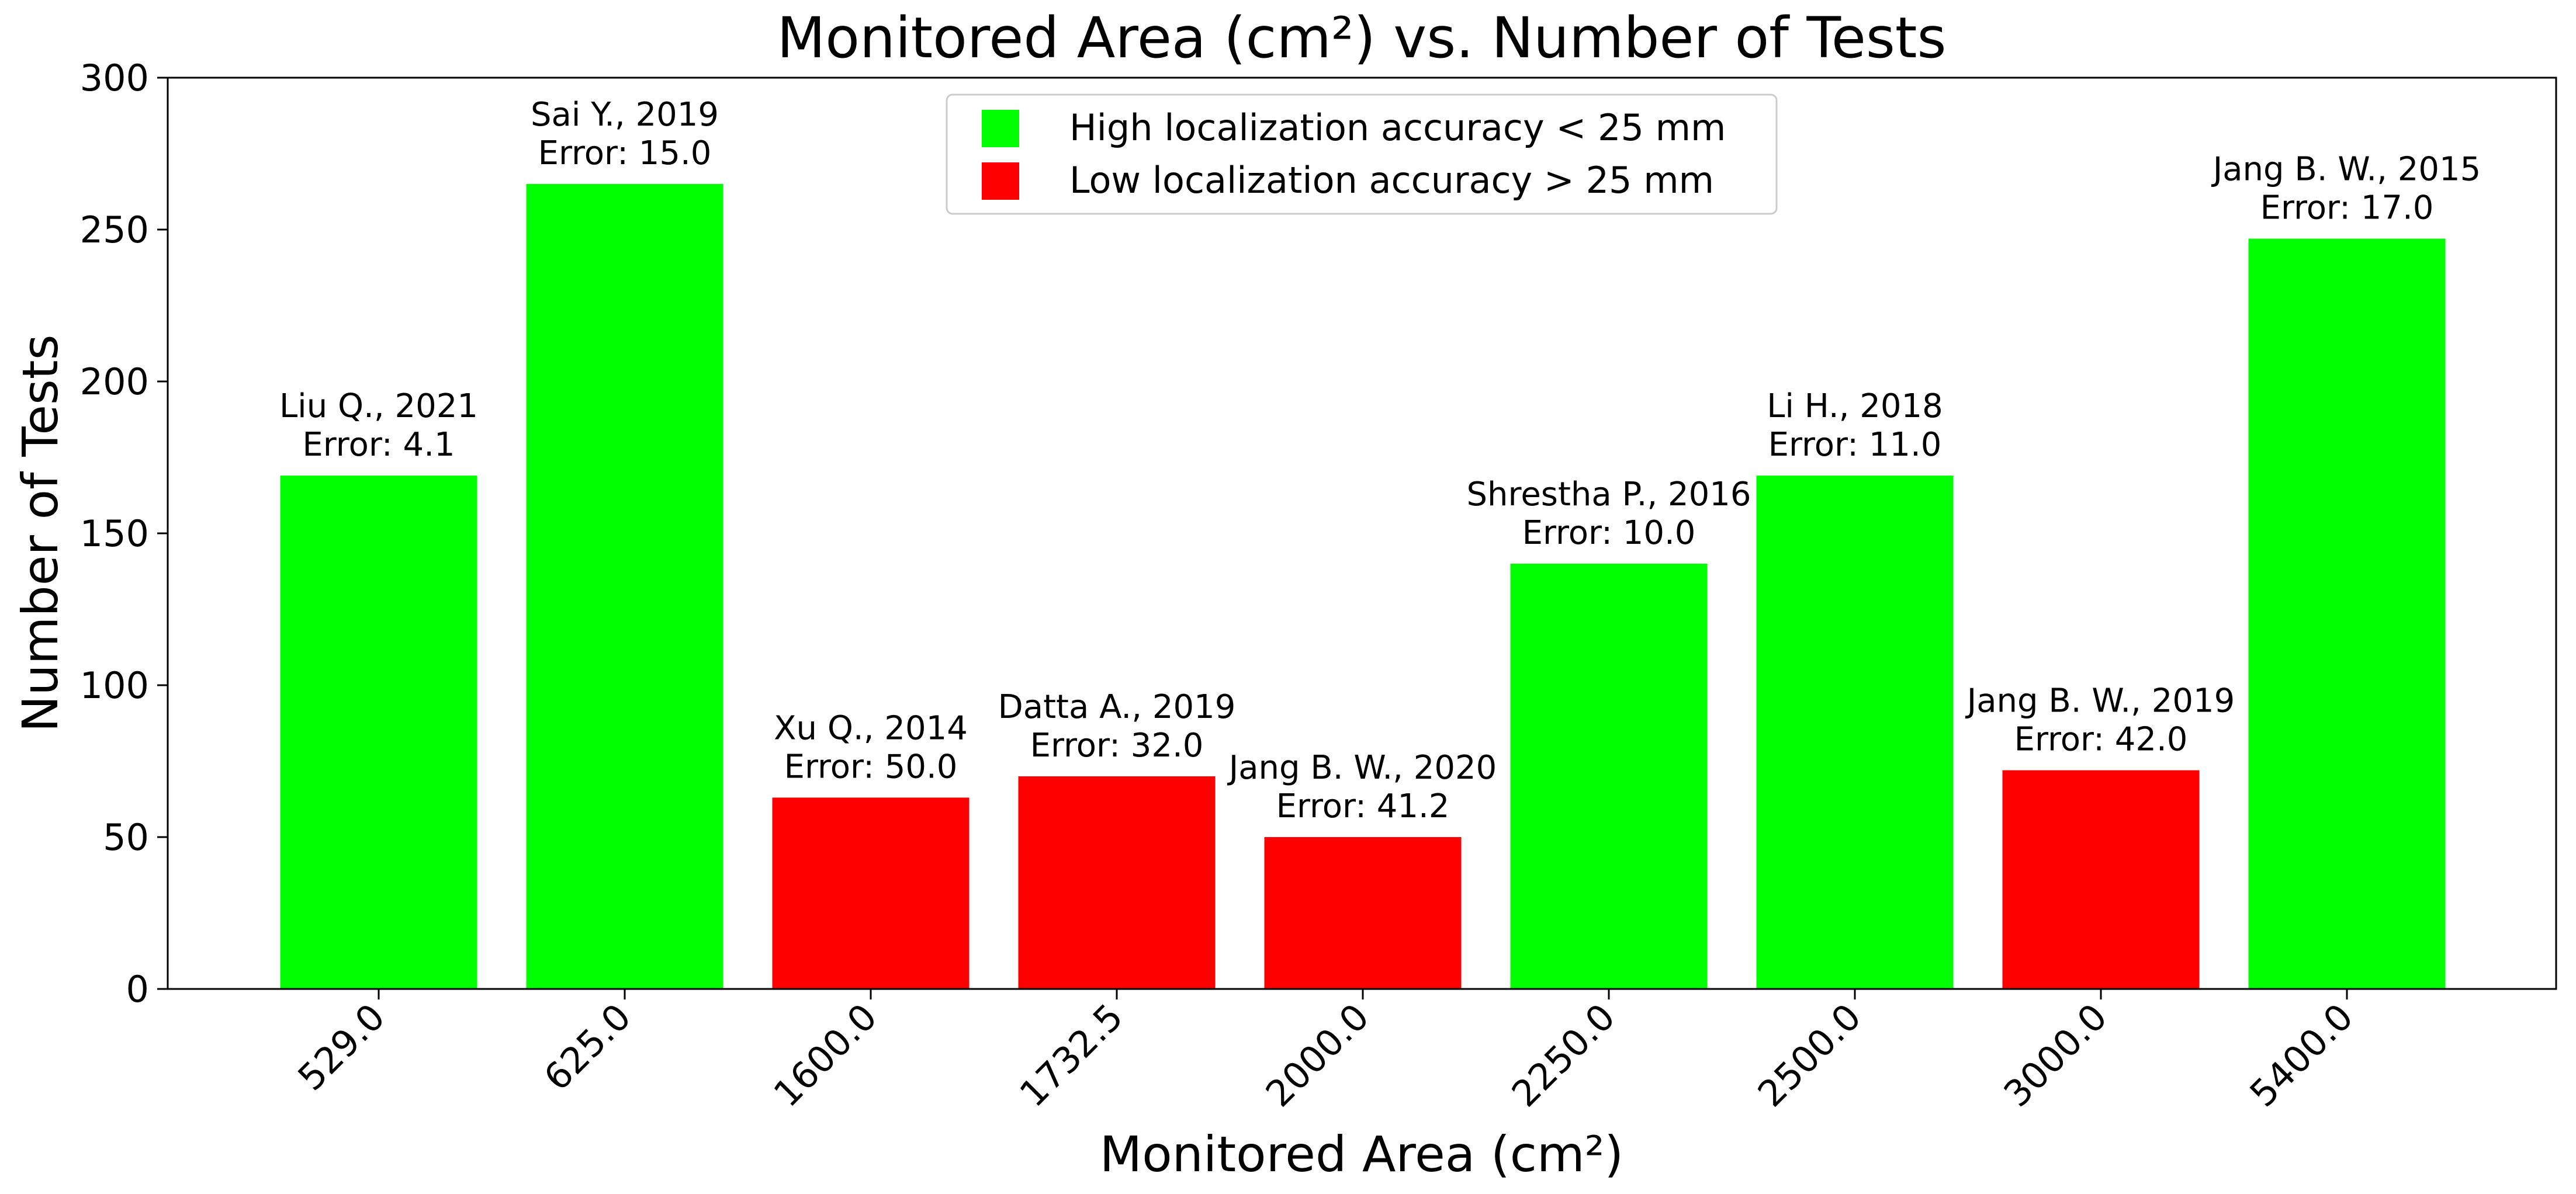 The height and width of the screenshot is (1194, 2576). I want to click on bar-label-author: Liu Q., 2021, so click(379, 406).